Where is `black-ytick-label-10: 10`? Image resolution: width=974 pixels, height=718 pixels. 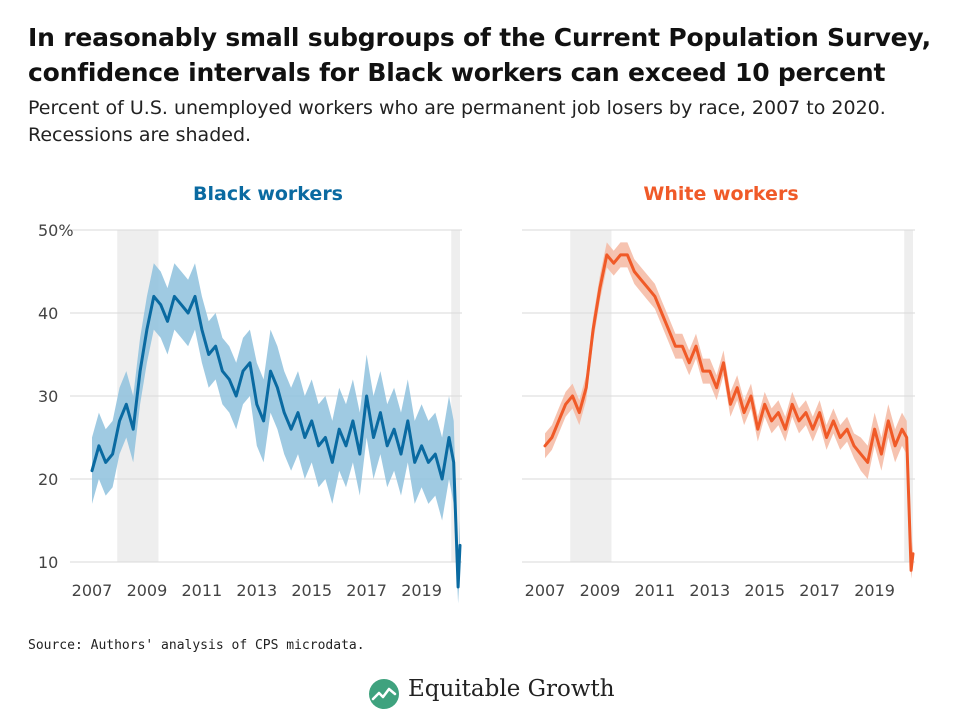
black-ytick-label-10: 10 is located at coordinates (48, 562).